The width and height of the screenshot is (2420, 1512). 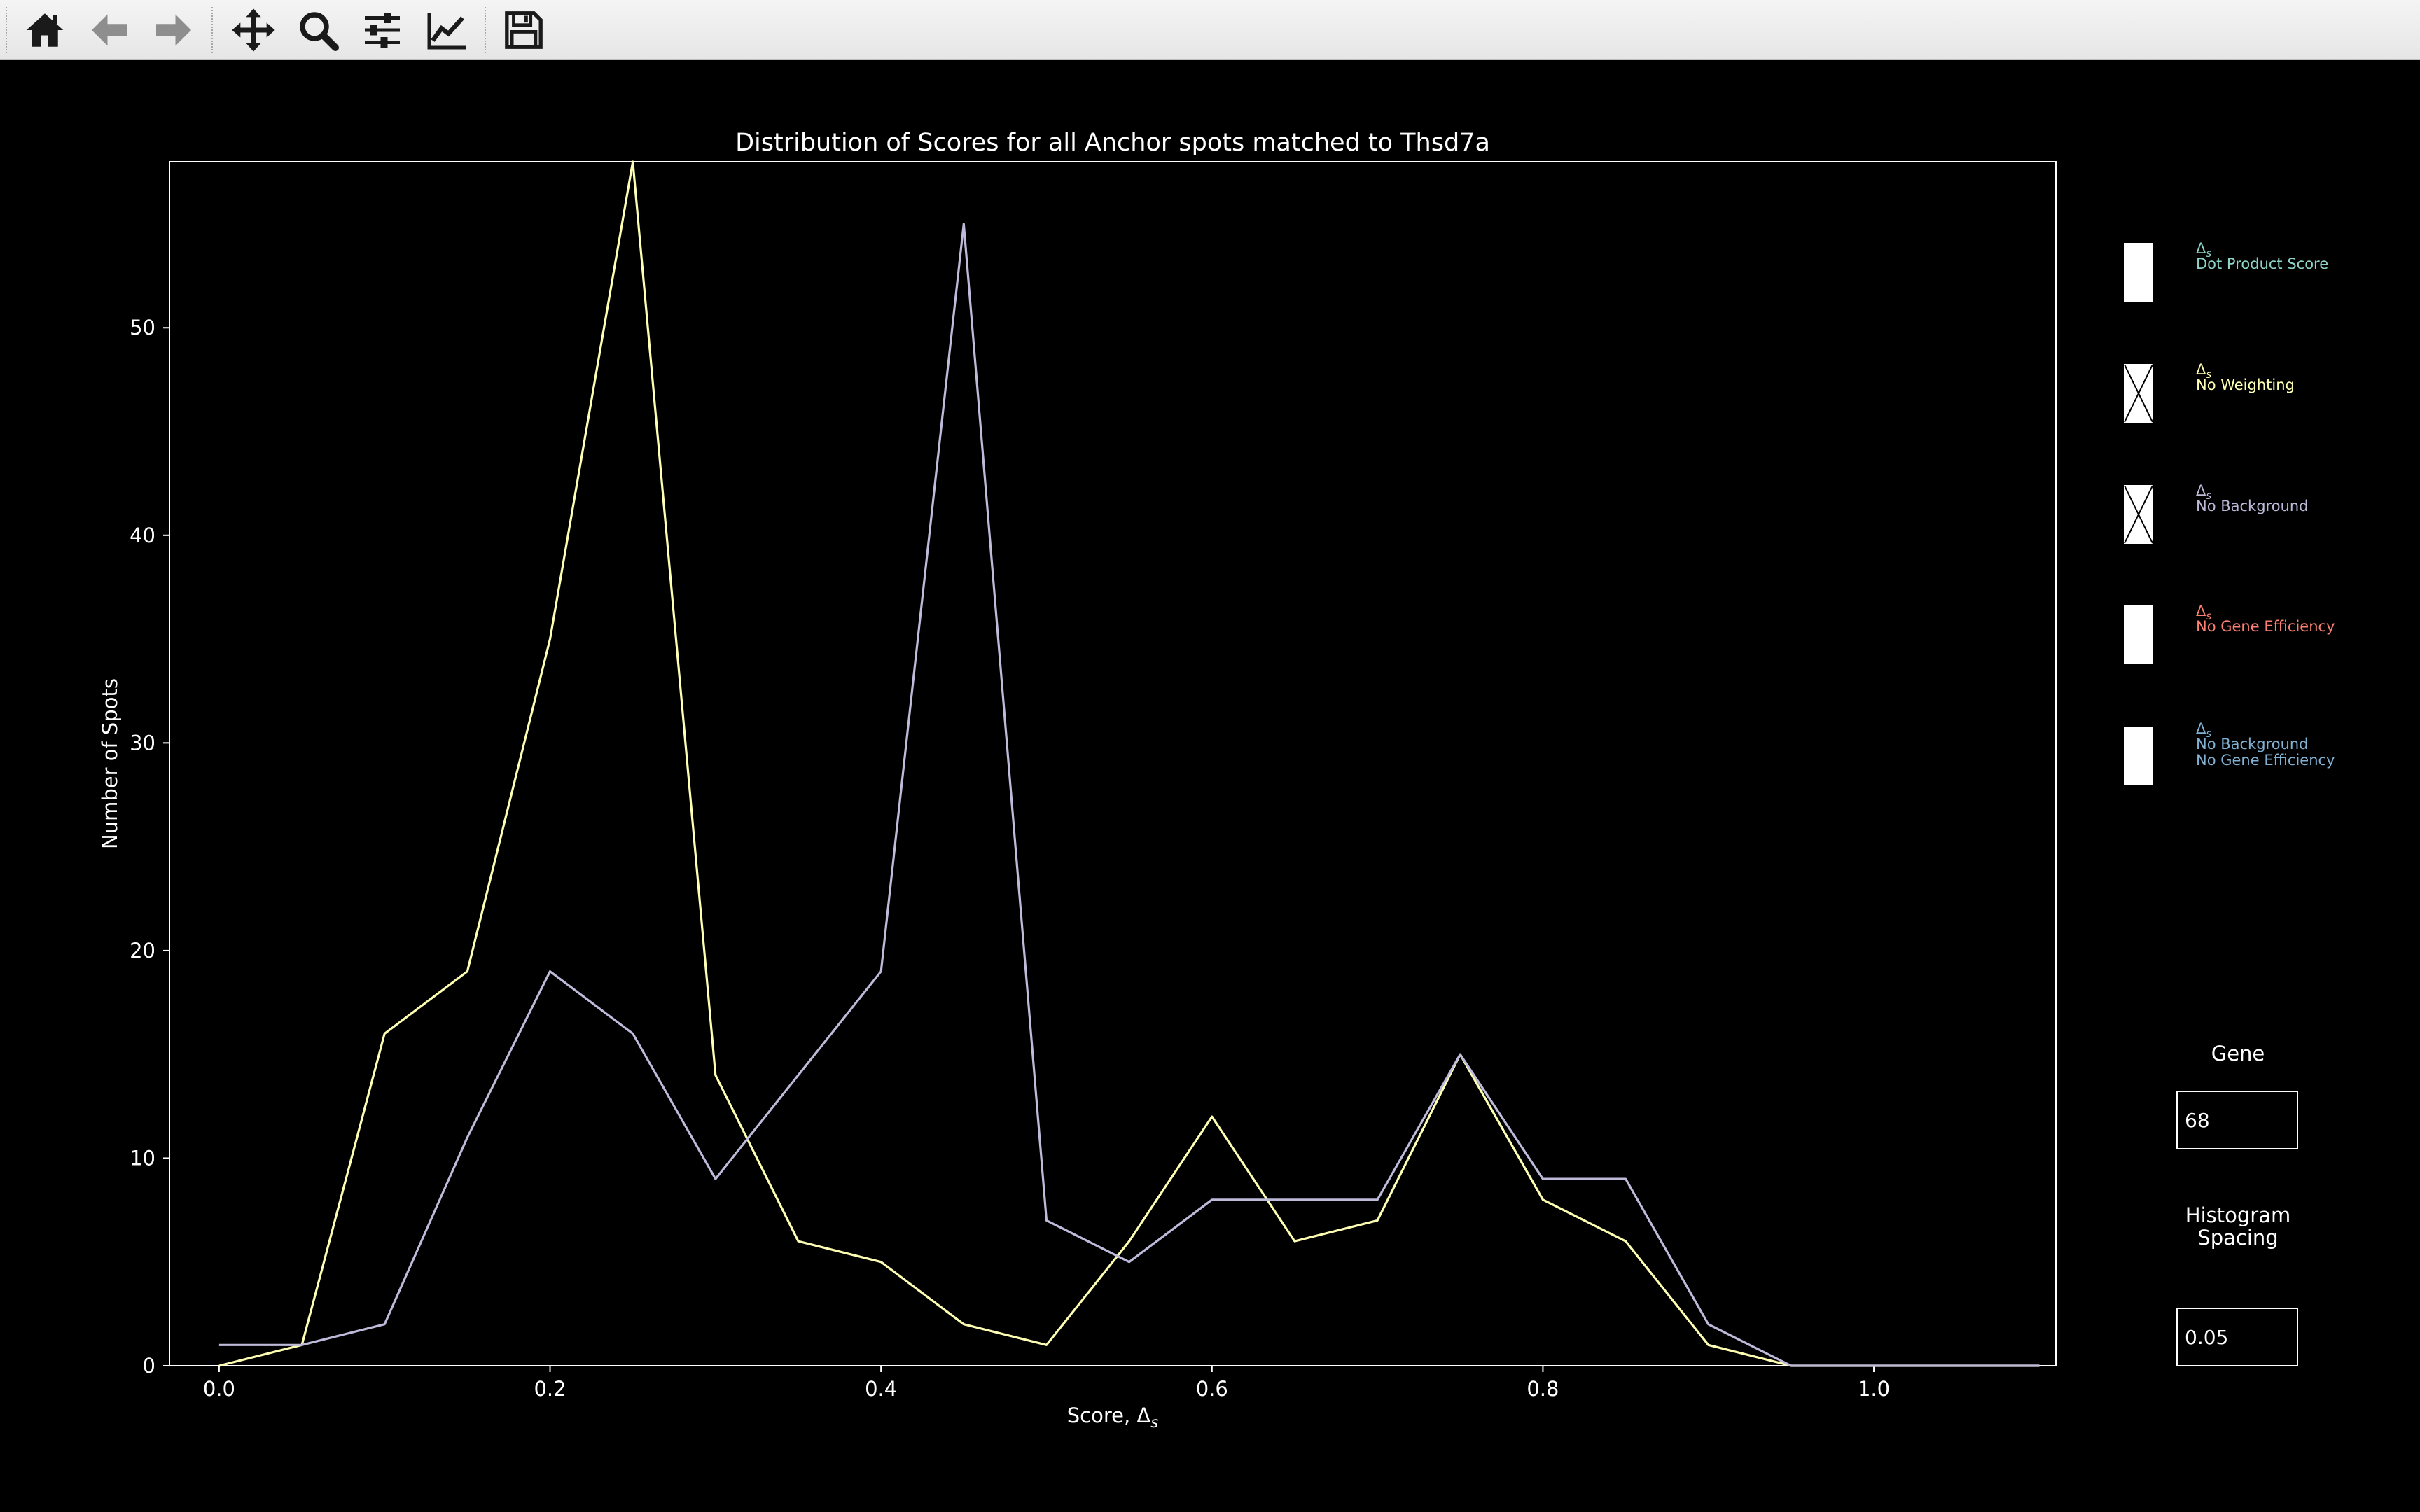 What do you see at coordinates (881, 1389) in the screenshot?
I see `x-tick-label: 0.4` at bounding box center [881, 1389].